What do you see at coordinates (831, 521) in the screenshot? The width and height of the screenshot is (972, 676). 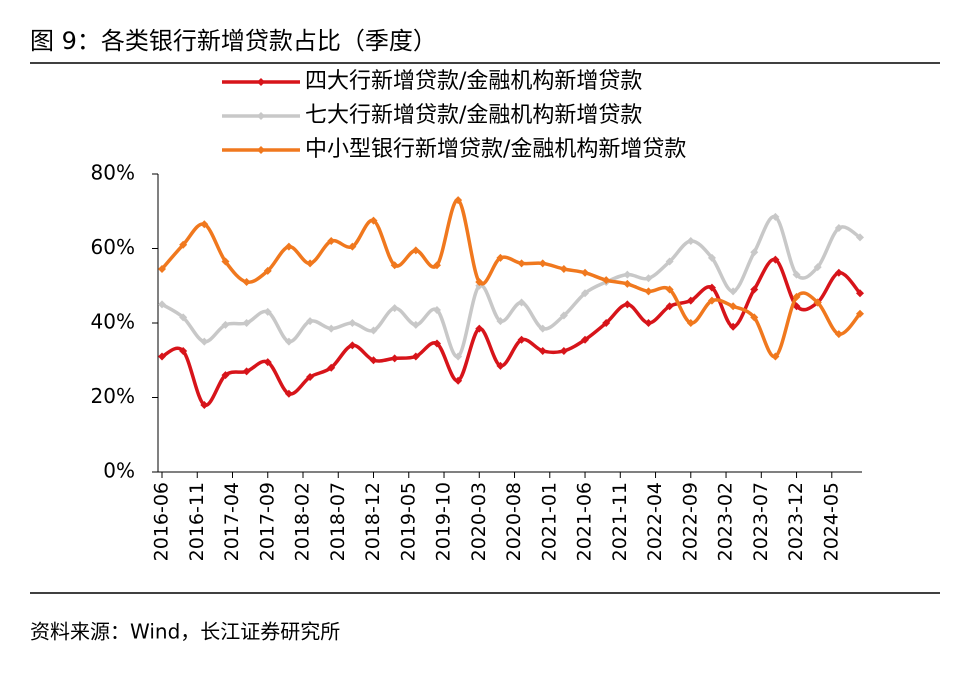 I see `x-tick-label: 2024-05` at bounding box center [831, 521].